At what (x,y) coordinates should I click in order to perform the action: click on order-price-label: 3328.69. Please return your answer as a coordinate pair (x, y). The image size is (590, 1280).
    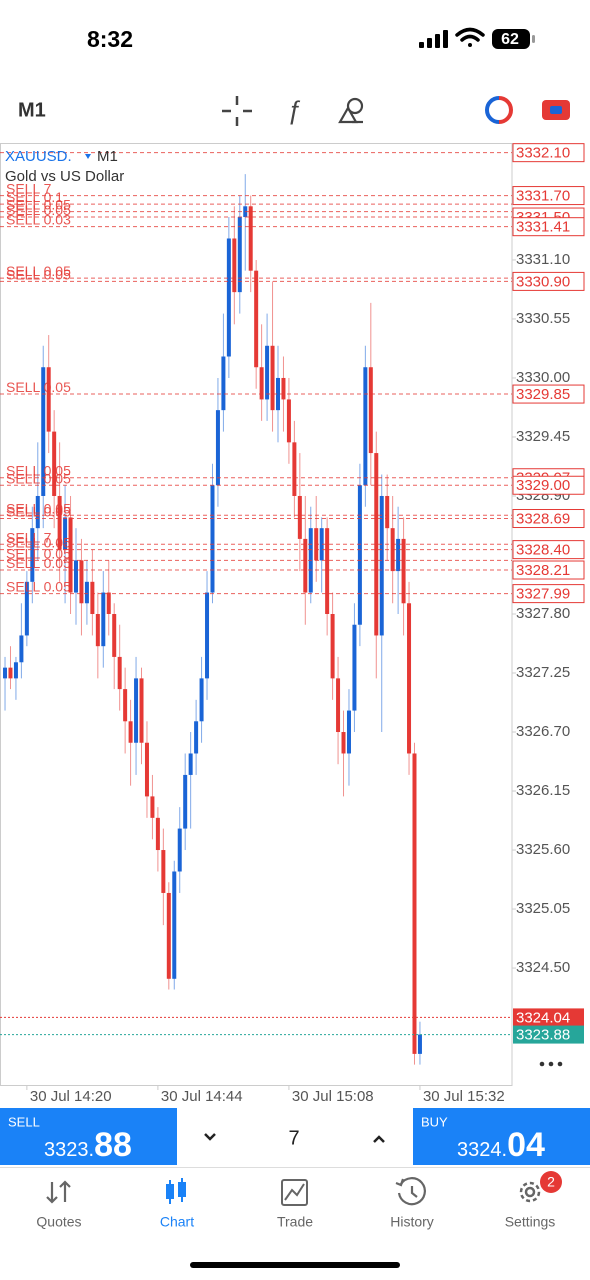
    Looking at the image, I should click on (543, 518).